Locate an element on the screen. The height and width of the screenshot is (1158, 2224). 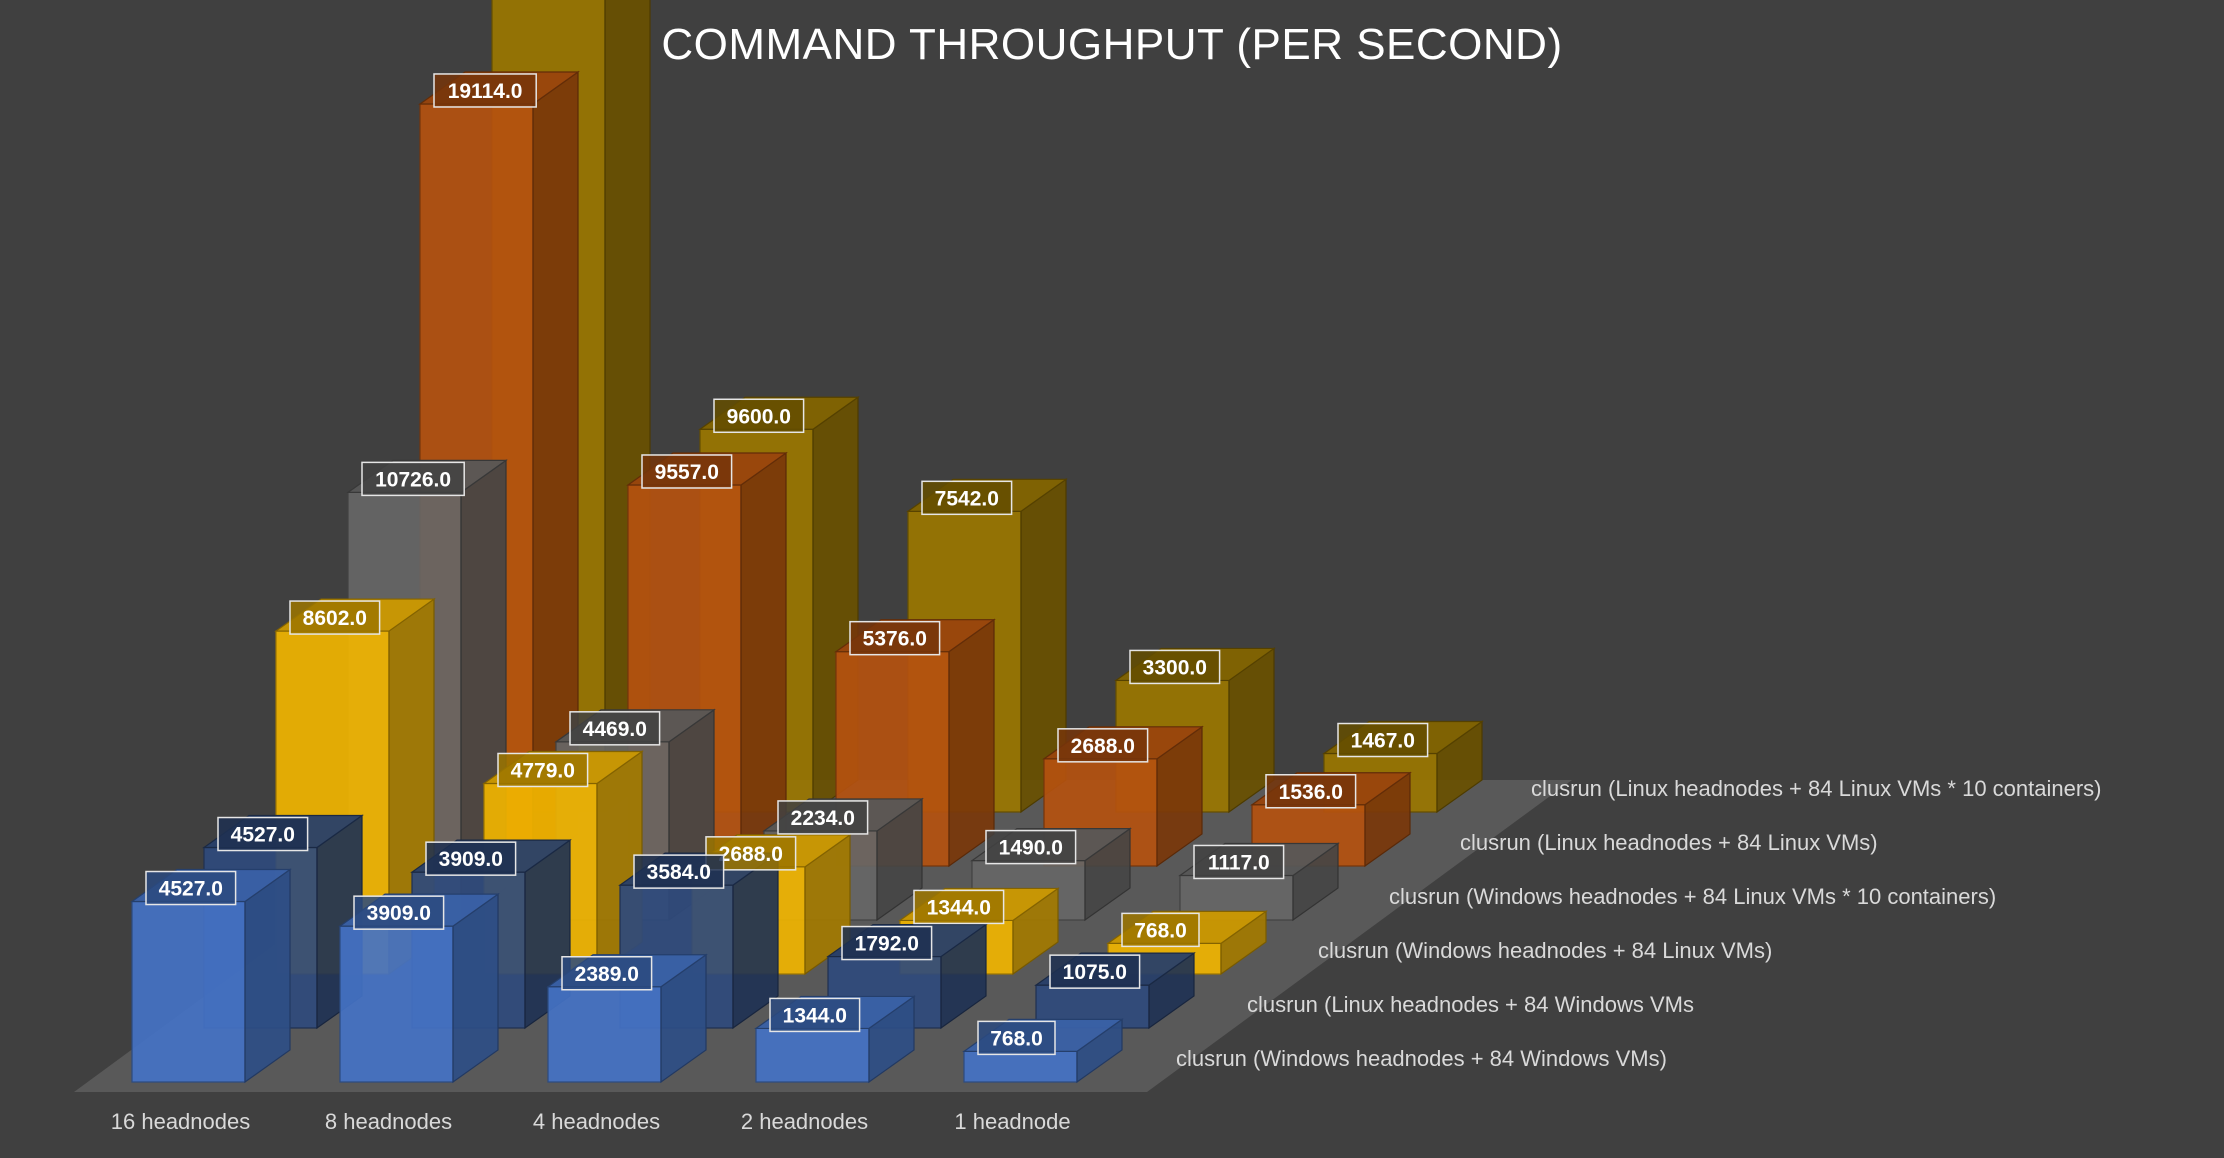
data-label-text: 1792.0 is located at coordinates (887, 944).